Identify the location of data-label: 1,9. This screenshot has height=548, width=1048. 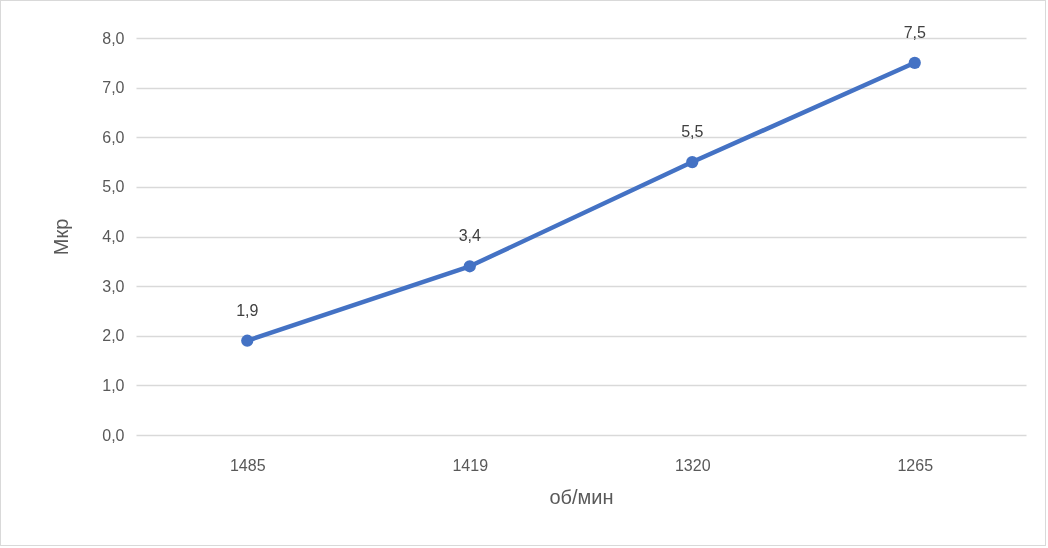
(247, 310).